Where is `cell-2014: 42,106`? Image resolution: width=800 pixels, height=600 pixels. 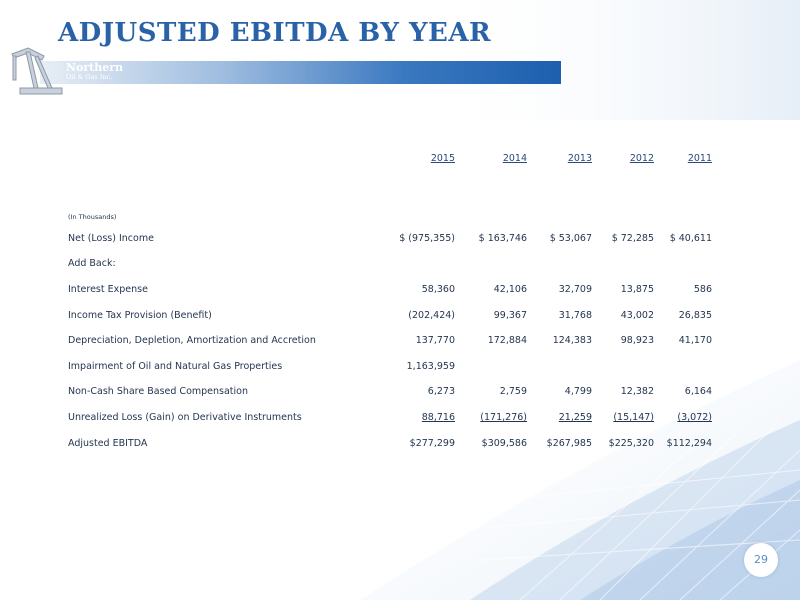
cell-2014: 42,106 is located at coordinates (510, 290).